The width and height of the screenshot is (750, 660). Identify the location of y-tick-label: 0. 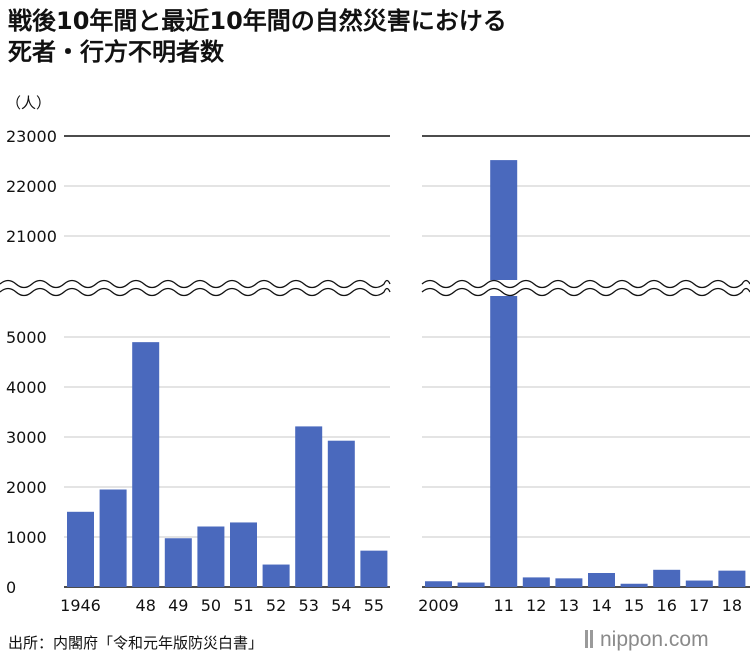
(11, 587).